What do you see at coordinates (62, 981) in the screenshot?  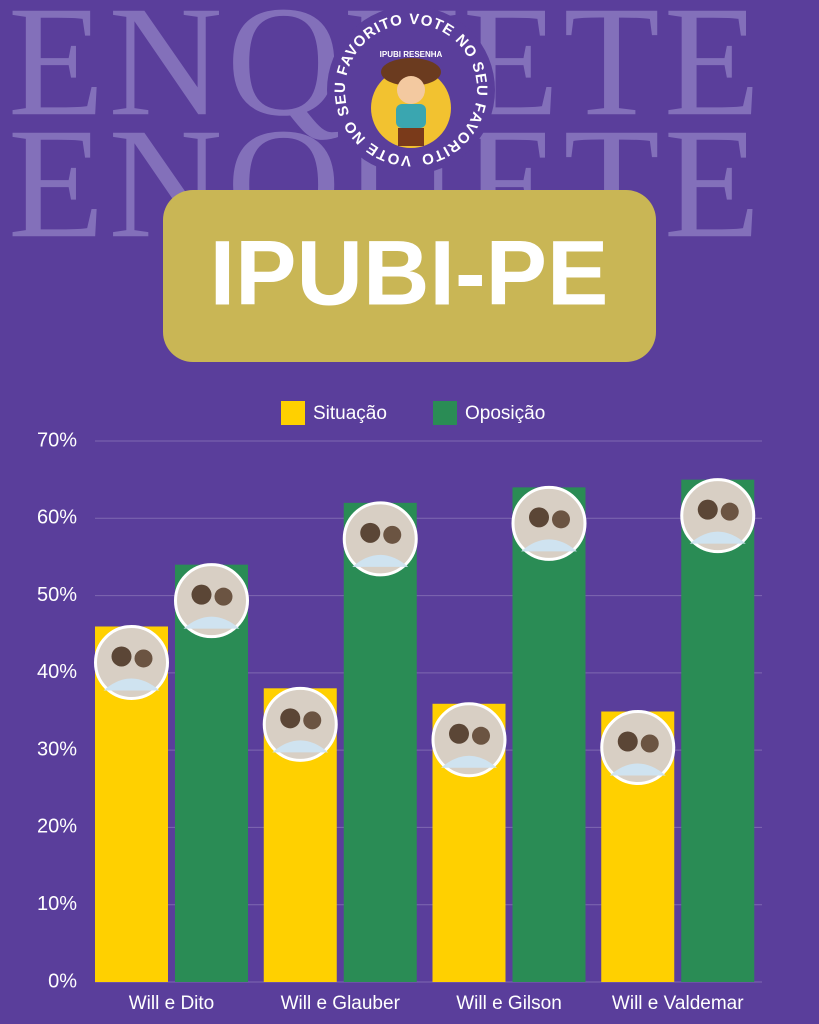 I see `y-tick-label: 0%` at bounding box center [62, 981].